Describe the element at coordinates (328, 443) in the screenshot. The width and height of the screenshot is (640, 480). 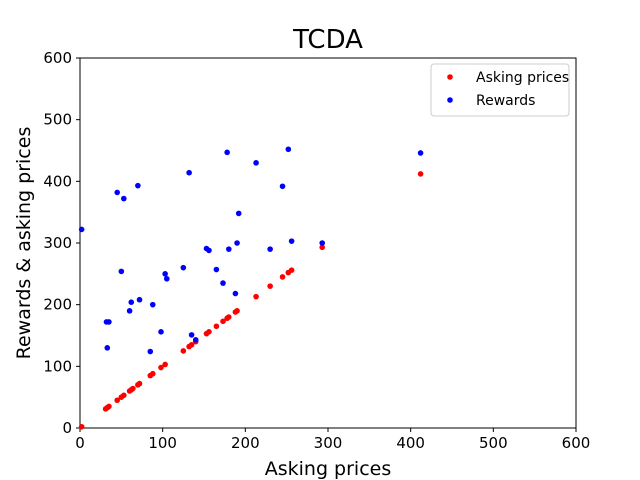
I see `x-tick-label: 300` at that location.